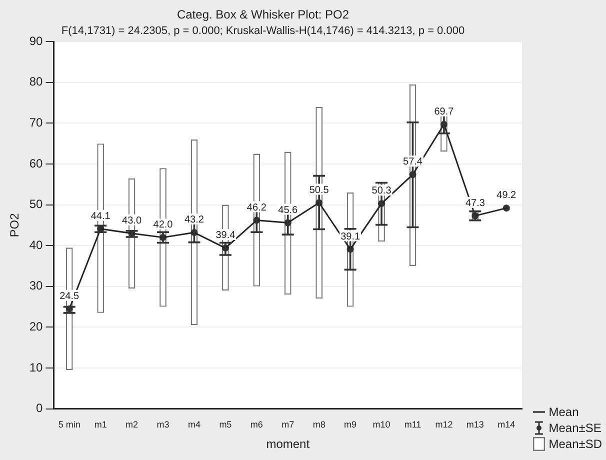 Image resolution: width=606 pixels, height=460 pixels. What do you see at coordinates (40, 408) in the screenshot?
I see `y-tick-label: 0` at bounding box center [40, 408].